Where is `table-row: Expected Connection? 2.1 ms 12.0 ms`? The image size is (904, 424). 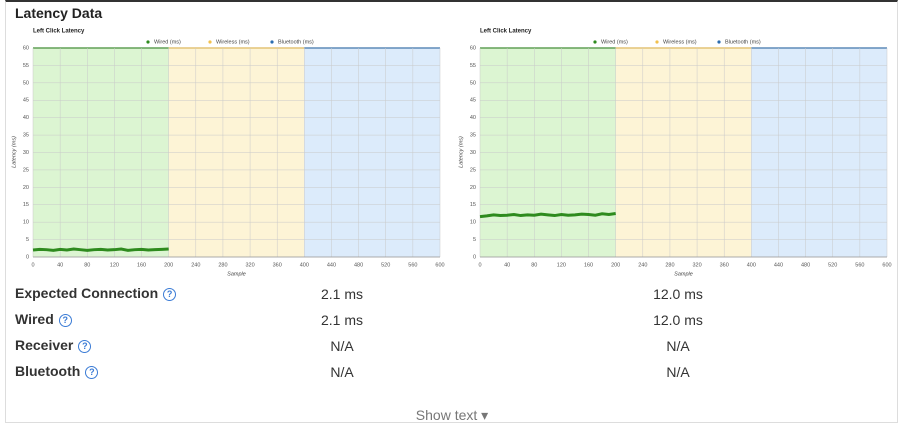 table-row: Expected Connection? 2.1 ms 12.0 ms is located at coordinates (452, 294).